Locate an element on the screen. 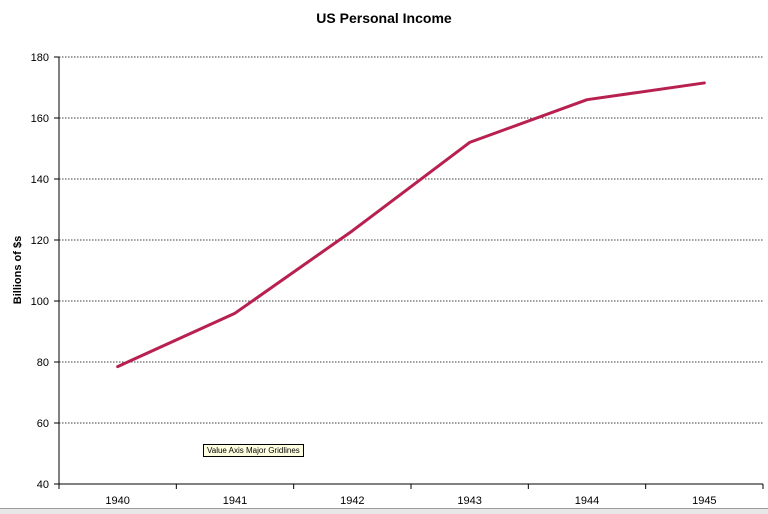  y-tick-label-100: 100 is located at coordinates (40, 302).